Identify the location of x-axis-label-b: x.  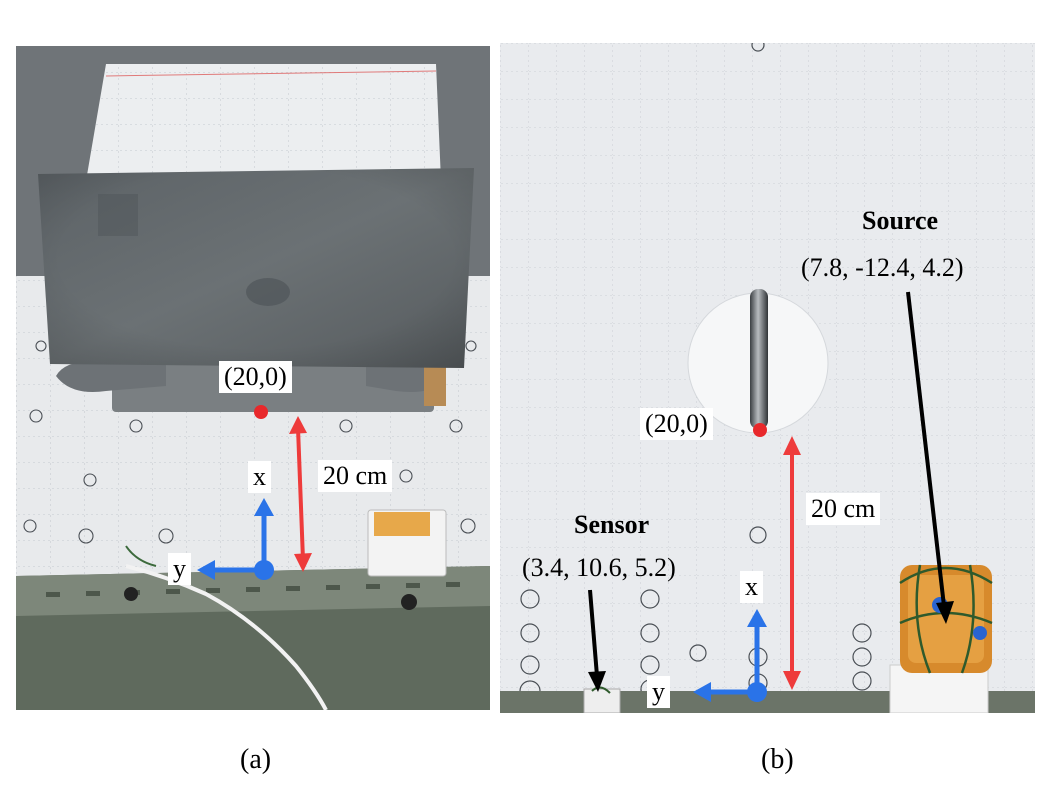
(751, 587).